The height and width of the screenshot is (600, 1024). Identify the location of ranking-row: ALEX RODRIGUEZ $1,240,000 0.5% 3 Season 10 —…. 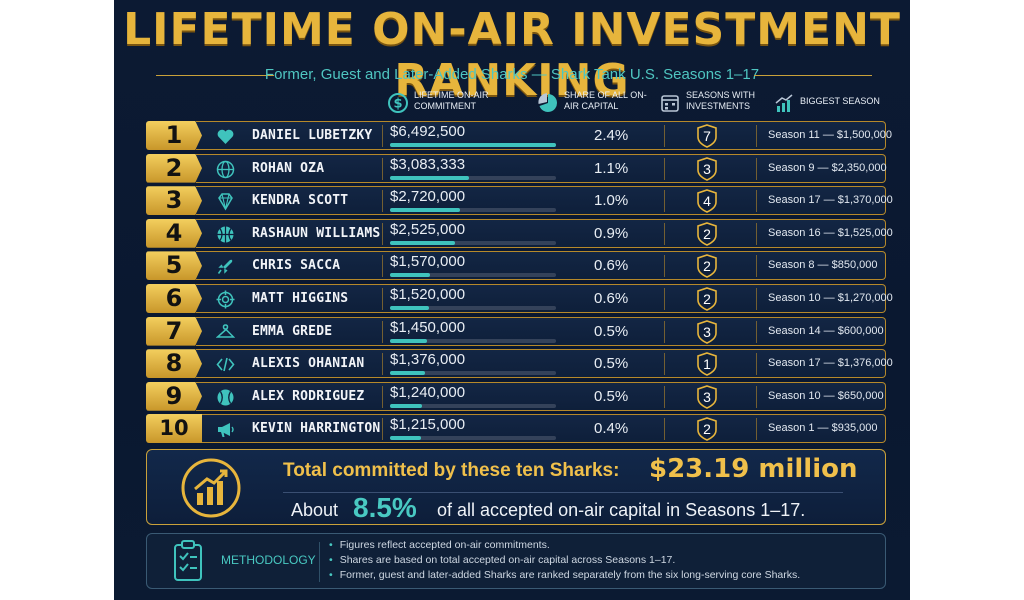
(516, 396).